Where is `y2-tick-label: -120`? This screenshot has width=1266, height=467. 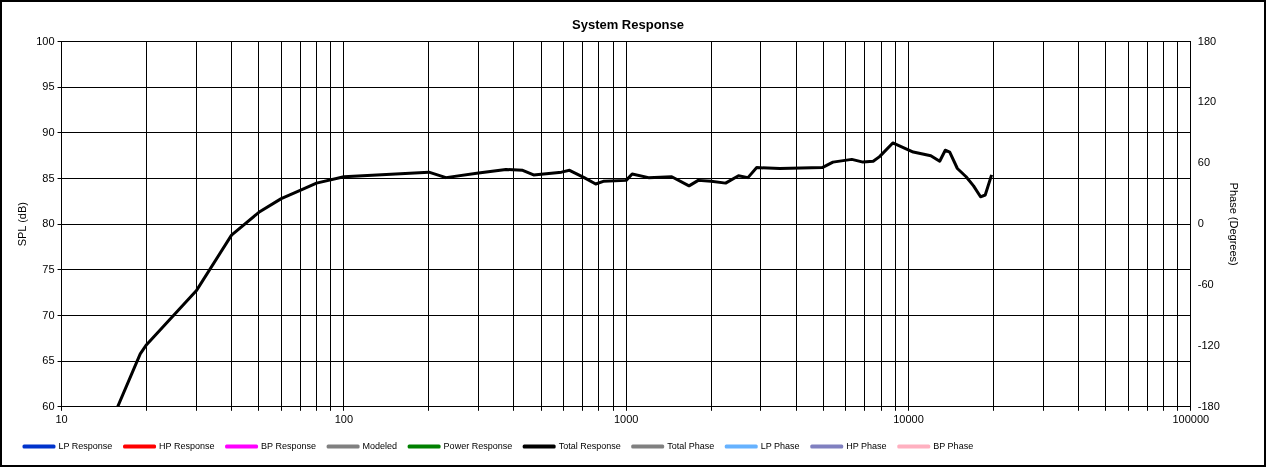
y2-tick-label: -120 is located at coordinates (1208, 344).